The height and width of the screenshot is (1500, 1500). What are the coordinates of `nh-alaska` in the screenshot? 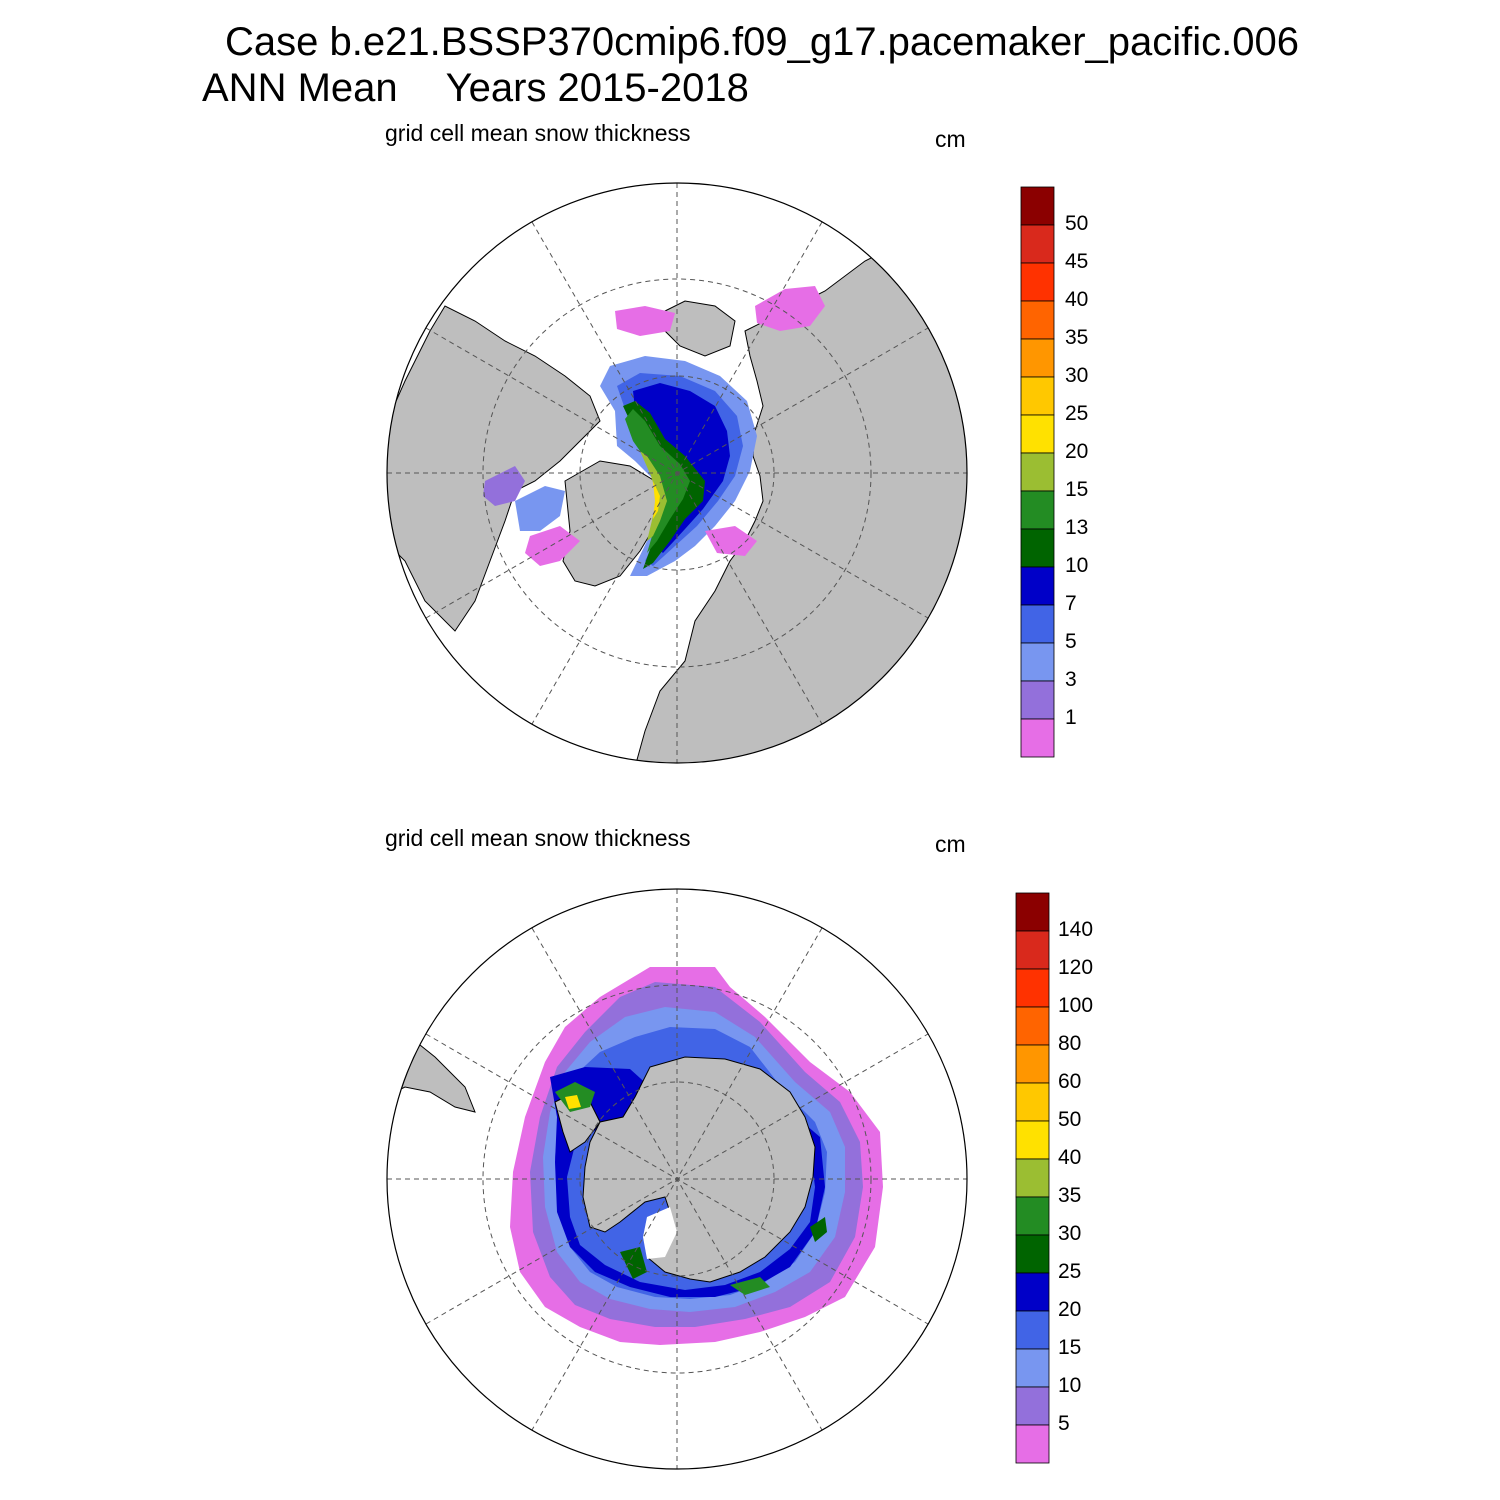 It's located at (700, 328).